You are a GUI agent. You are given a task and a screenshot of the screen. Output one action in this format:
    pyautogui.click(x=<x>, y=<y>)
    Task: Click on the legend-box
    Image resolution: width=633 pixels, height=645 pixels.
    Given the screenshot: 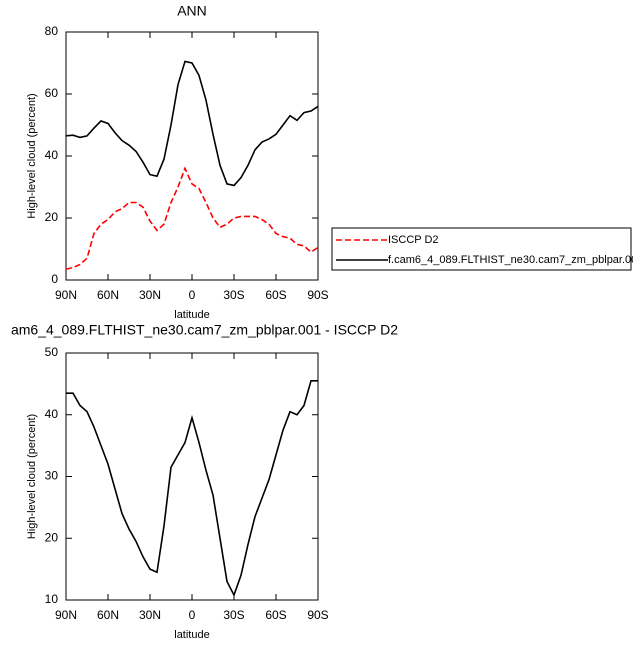 What is the action you would take?
    pyautogui.click(x=481, y=249)
    